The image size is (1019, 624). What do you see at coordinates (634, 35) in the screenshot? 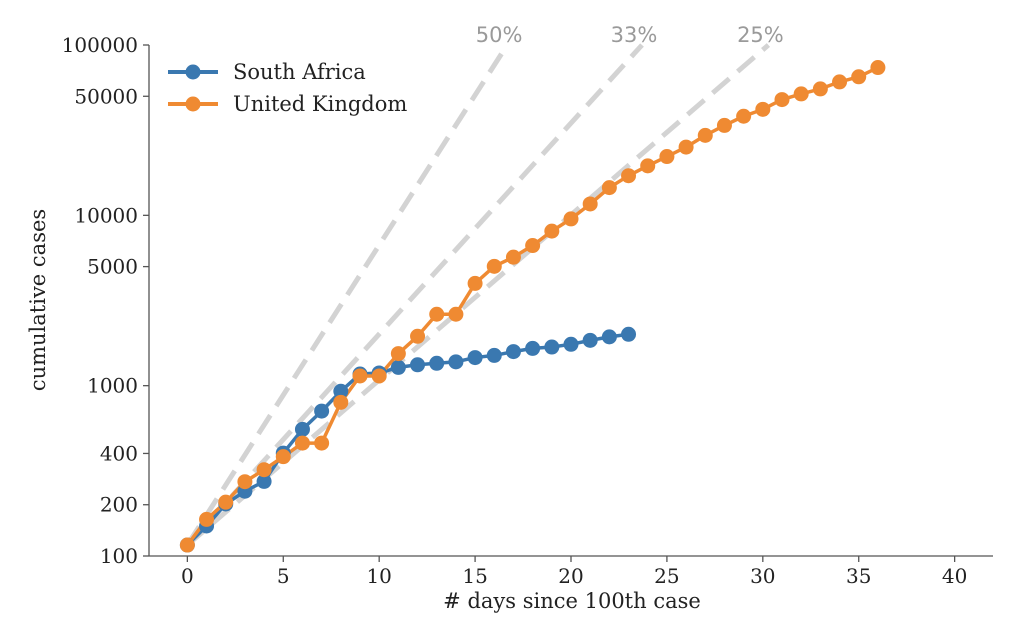
I see `reference-line-label: 33%` at bounding box center [634, 35].